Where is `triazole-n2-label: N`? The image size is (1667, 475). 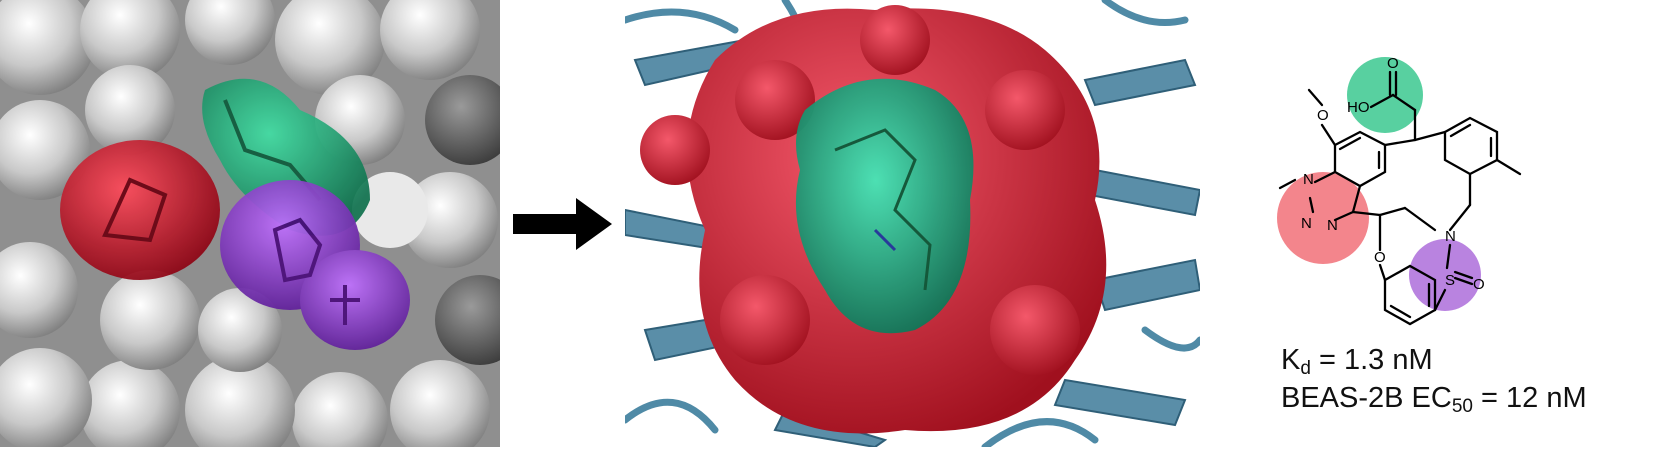 triazole-n2-label: N is located at coordinates (1306, 223).